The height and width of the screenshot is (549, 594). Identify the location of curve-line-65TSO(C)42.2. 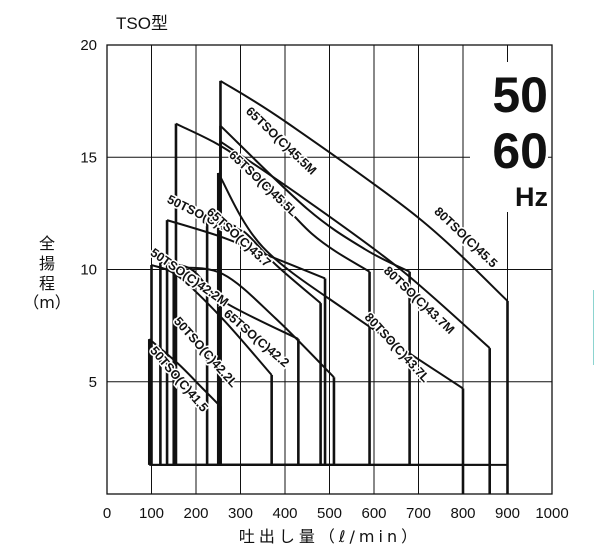
(254, 322).